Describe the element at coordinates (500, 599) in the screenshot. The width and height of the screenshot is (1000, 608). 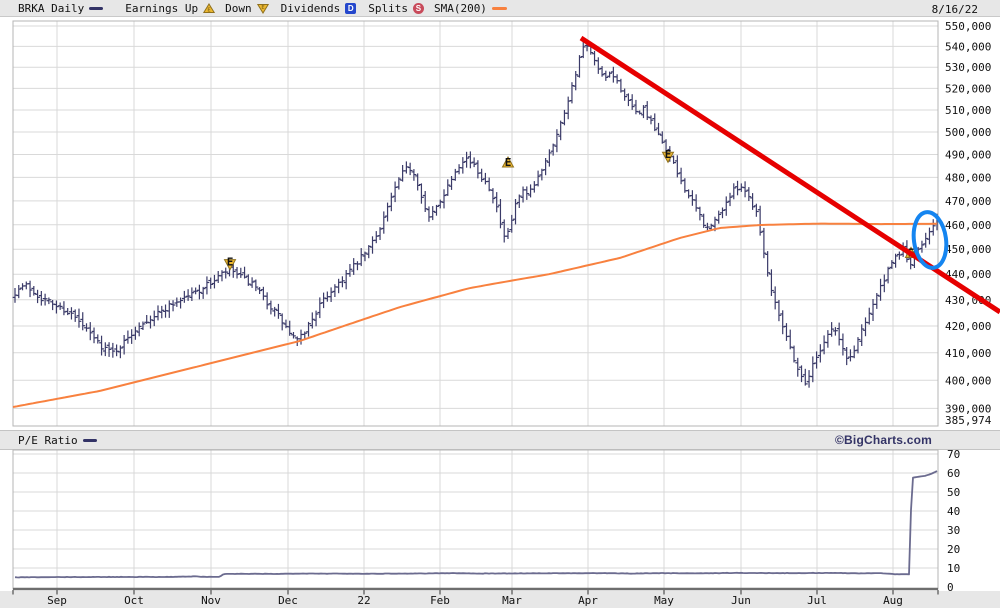
I see `month-axis-strip` at that location.